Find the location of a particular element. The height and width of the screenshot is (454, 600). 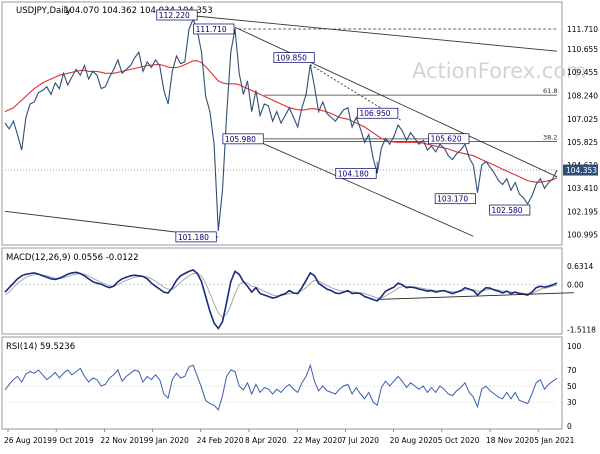

rsi-y-tick-label: 0 is located at coordinates (569, 426).